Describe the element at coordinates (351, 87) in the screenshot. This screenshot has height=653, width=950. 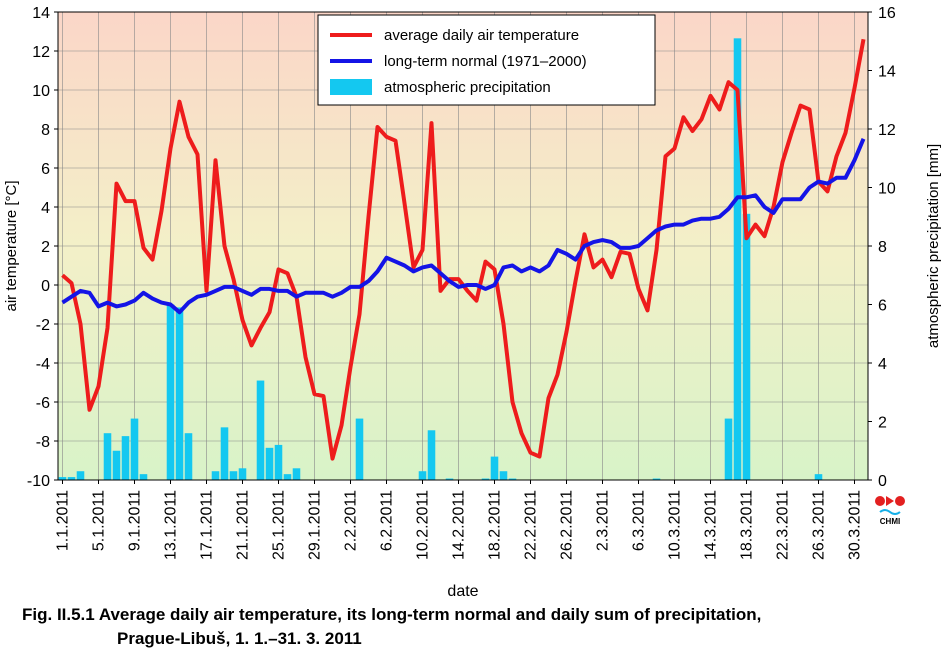
I see `legend-swatch` at that location.